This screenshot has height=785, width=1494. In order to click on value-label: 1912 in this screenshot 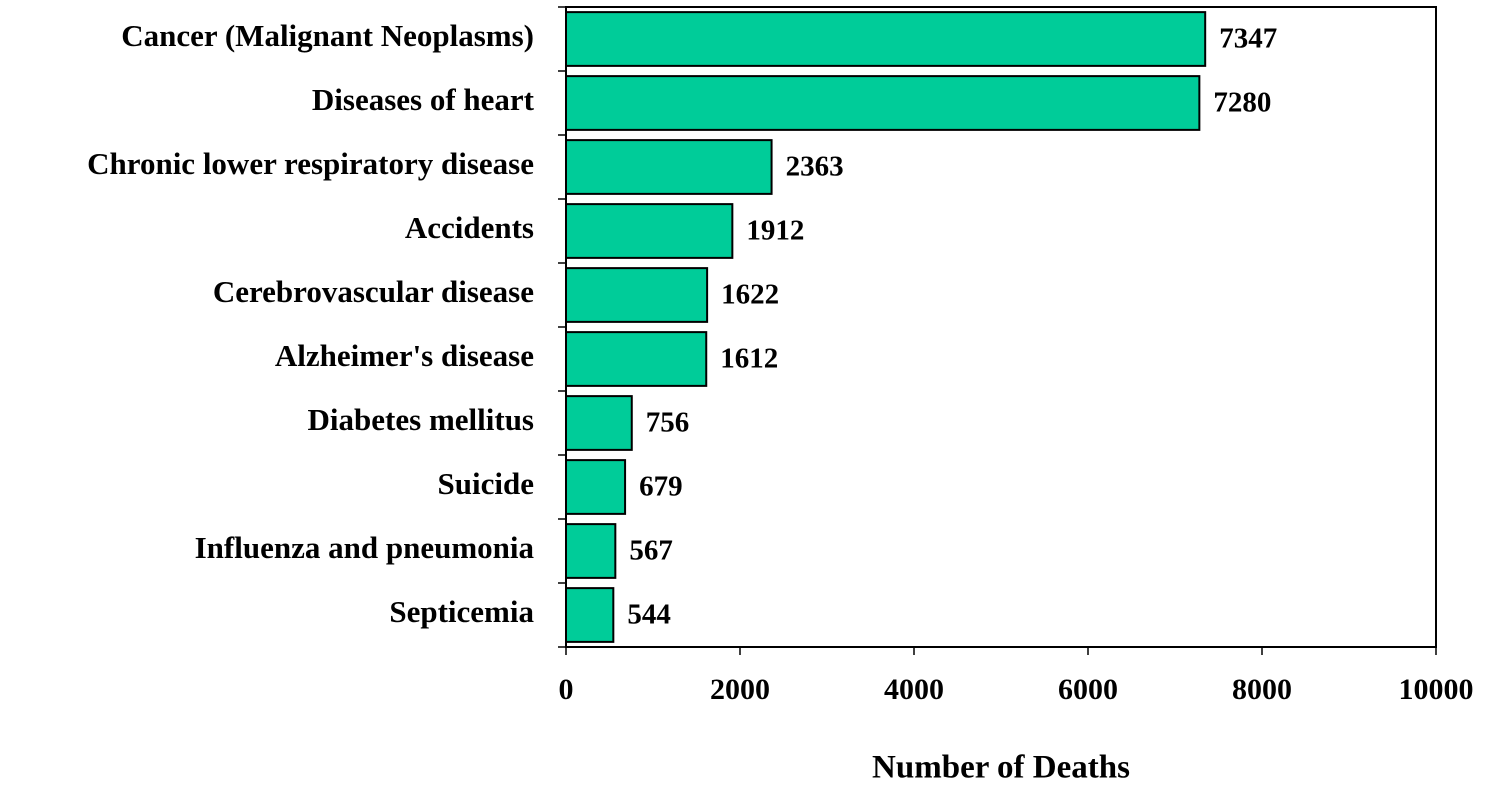, I will do `click(775, 231)`.